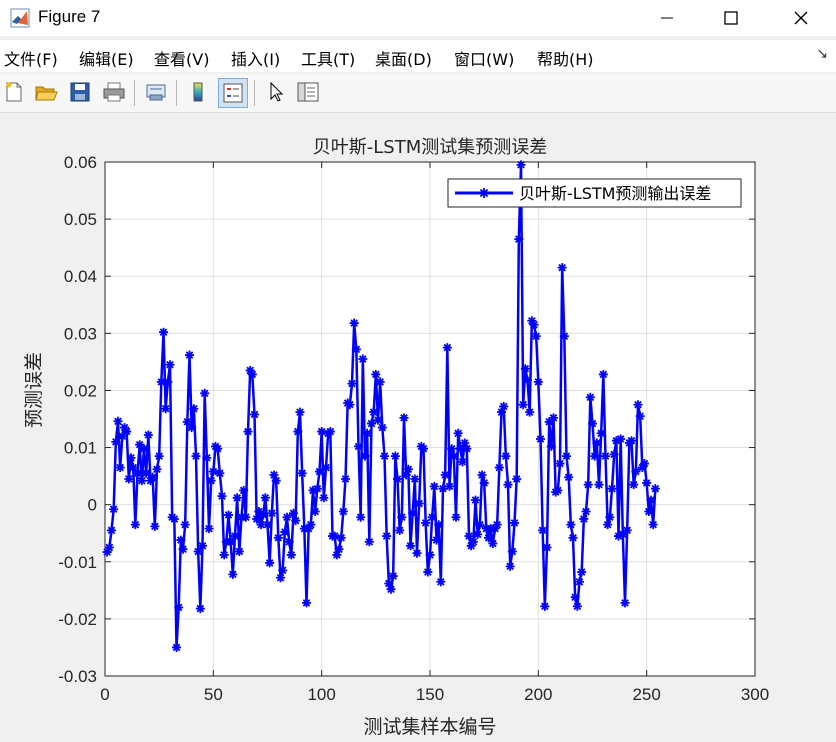 This screenshot has width=836, height=742. I want to click on save-button, so click(80, 92).